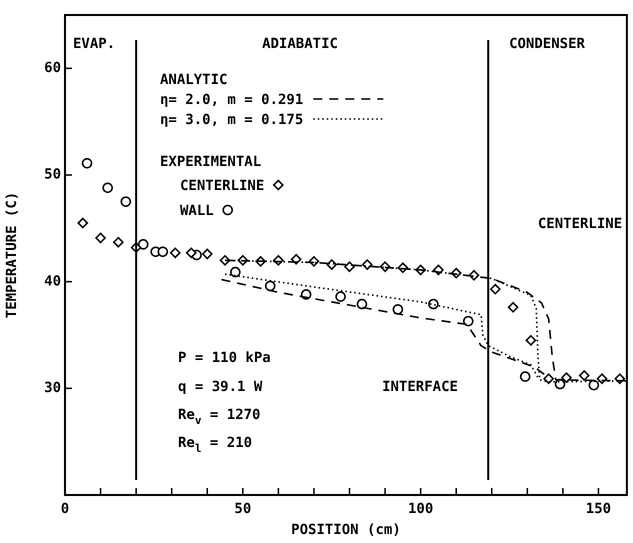  What do you see at coordinates (194, 80) in the screenshot?
I see `annotation: ANALYTIC` at bounding box center [194, 80].